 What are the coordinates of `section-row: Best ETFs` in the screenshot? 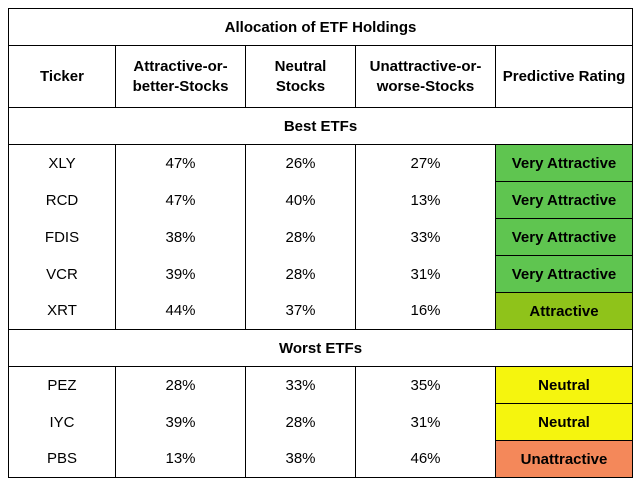 It's located at (320, 126).